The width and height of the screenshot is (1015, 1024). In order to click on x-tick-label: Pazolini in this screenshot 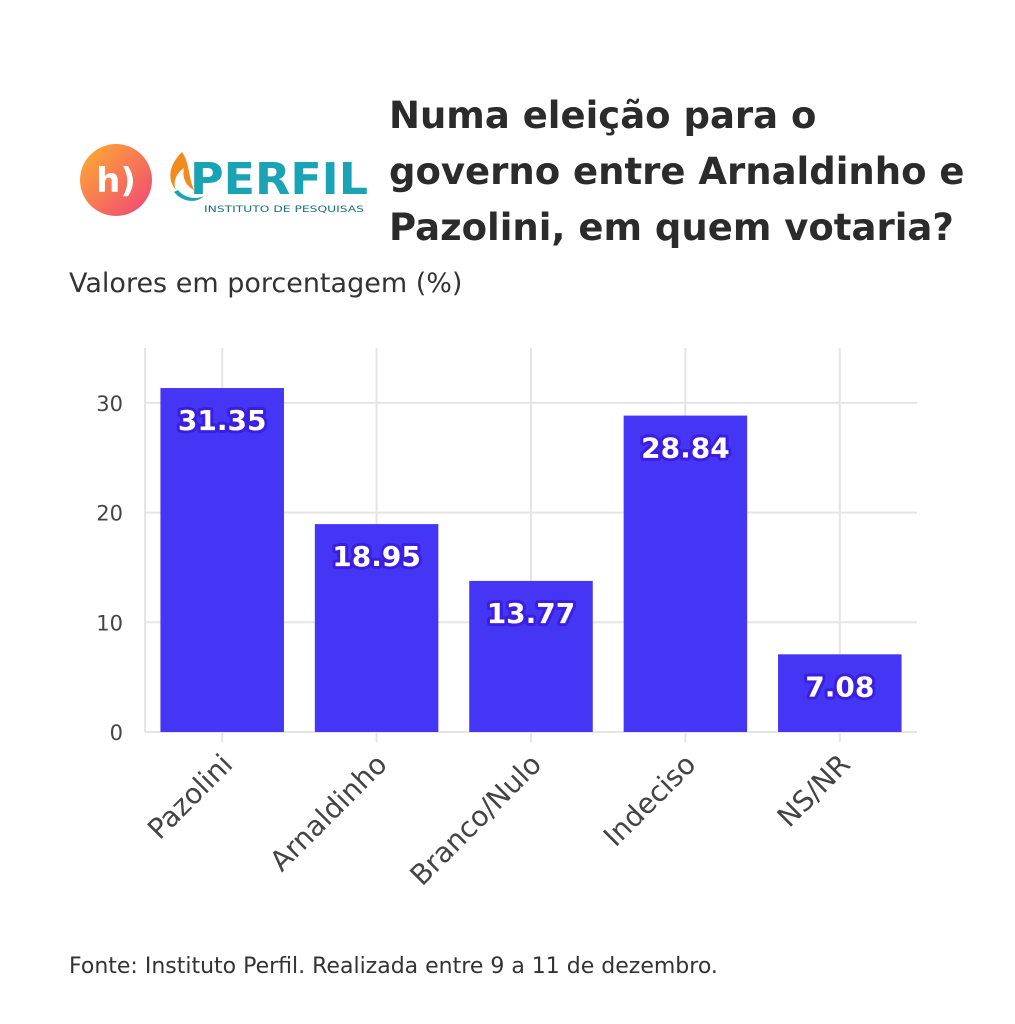, I will do `click(190, 797)`.